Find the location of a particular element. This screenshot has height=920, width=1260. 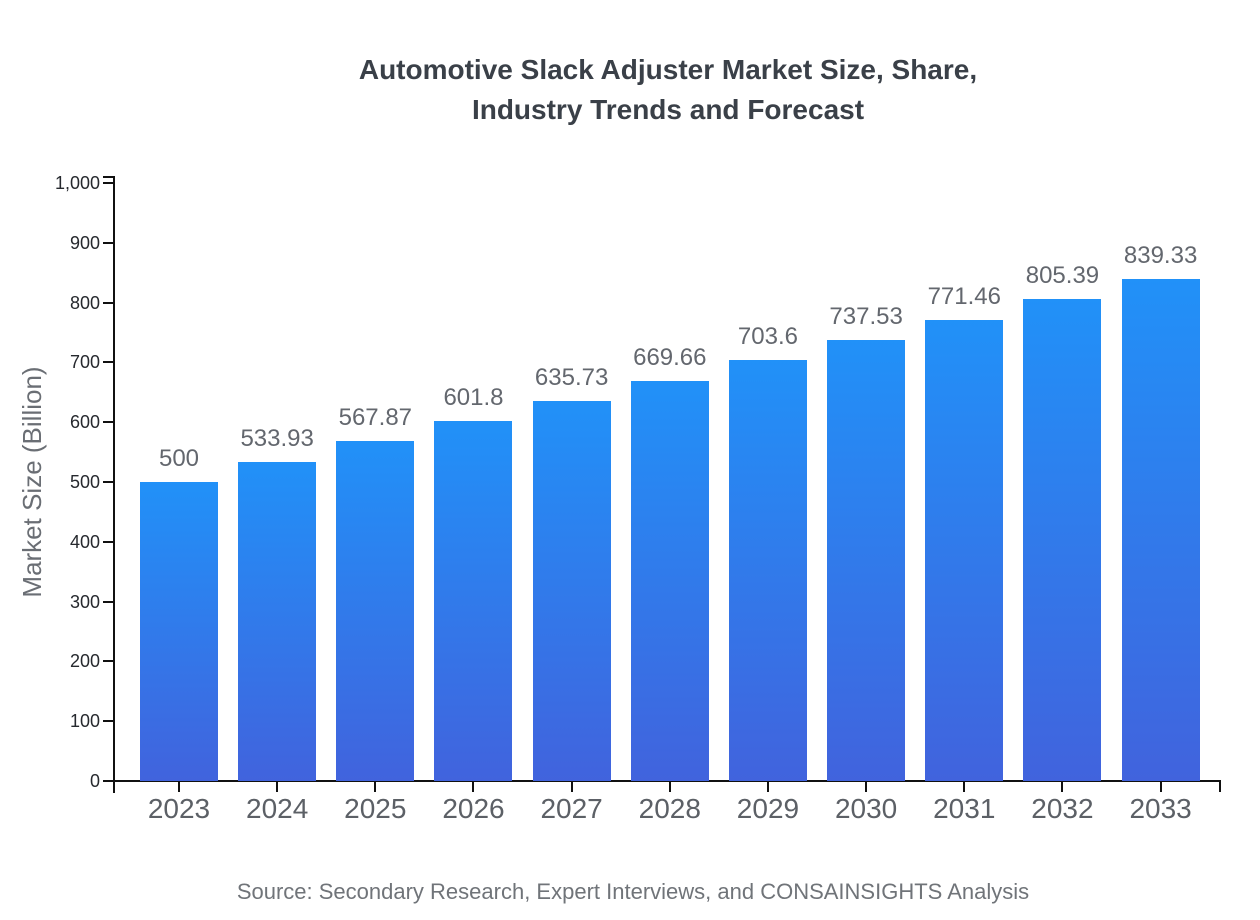

y-tick-label: 300 is located at coordinates (84, 601).